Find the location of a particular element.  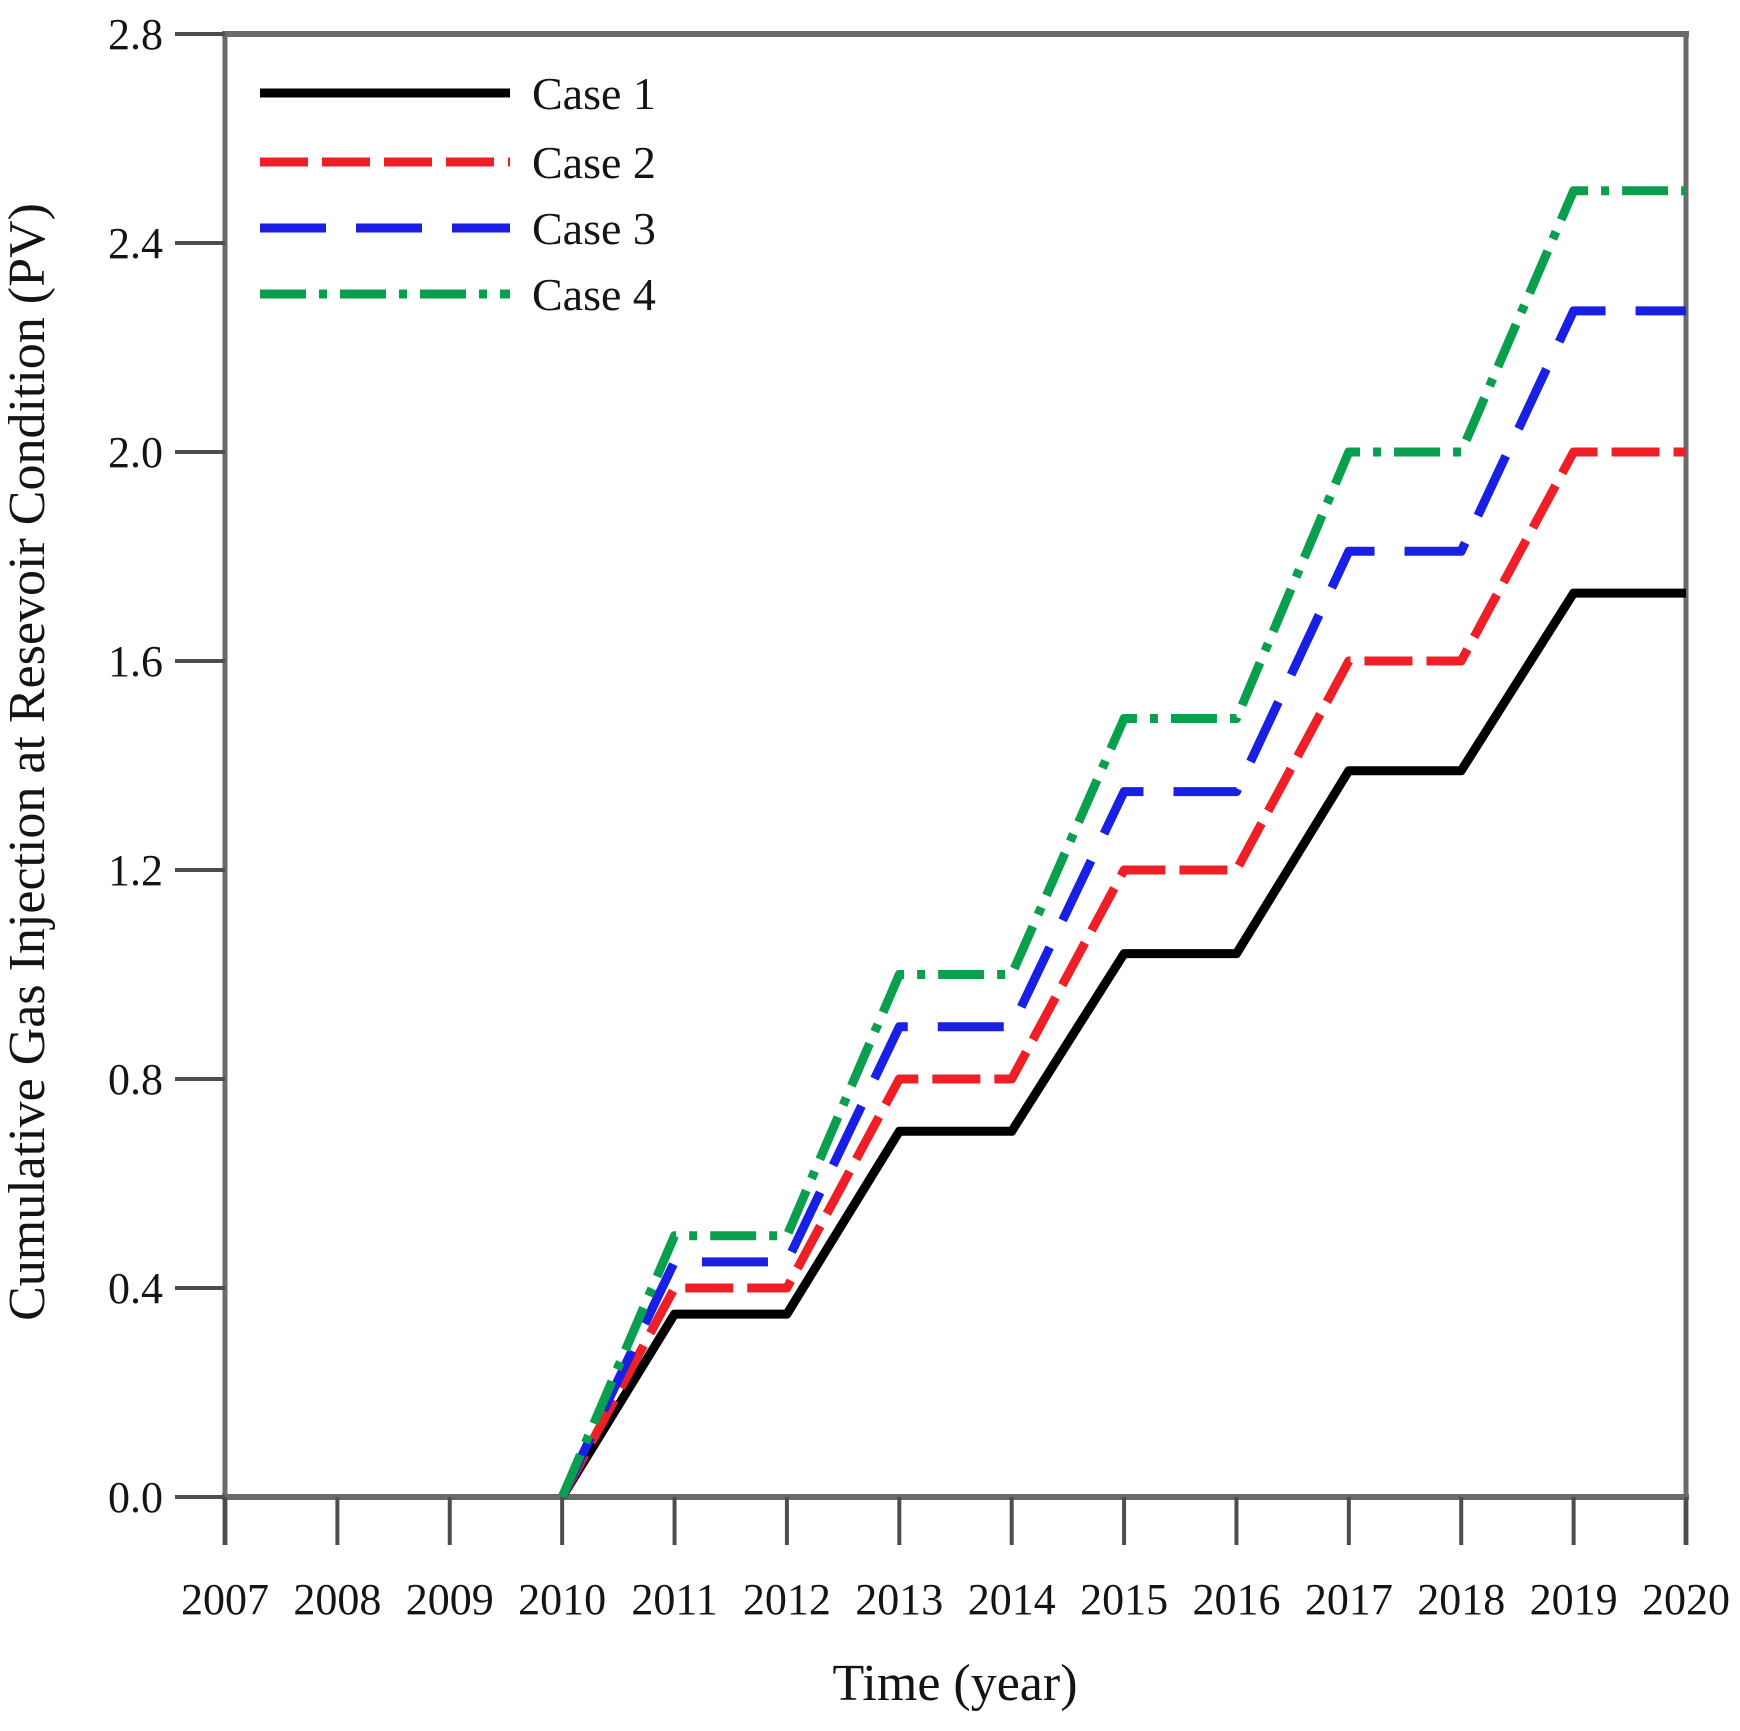

legend-label-case-2: Case 2 is located at coordinates (594, 162).